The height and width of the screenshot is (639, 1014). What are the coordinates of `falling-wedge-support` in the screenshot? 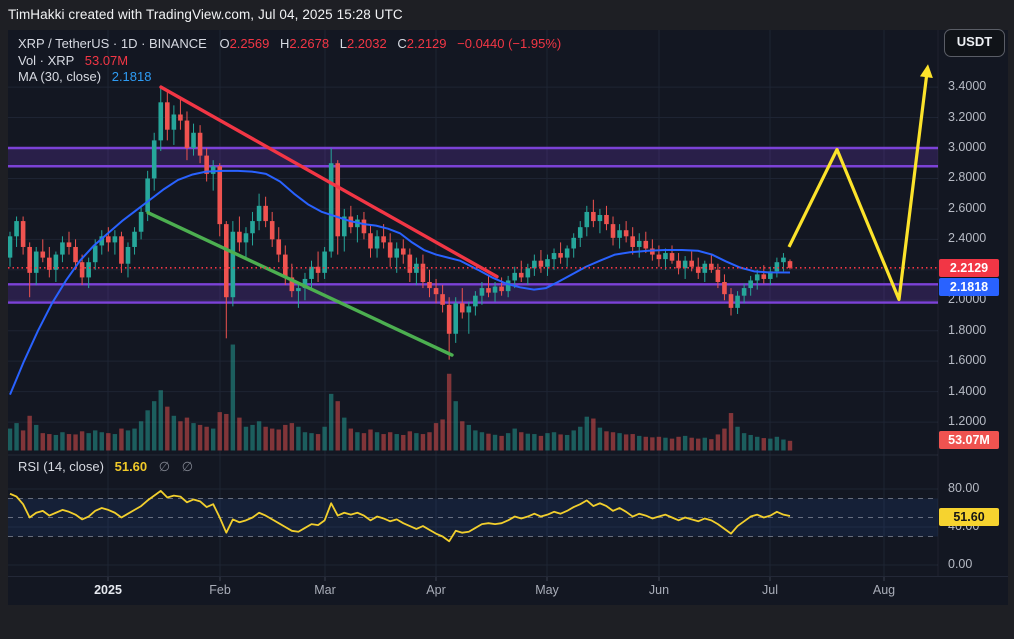 It's located at (300, 284).